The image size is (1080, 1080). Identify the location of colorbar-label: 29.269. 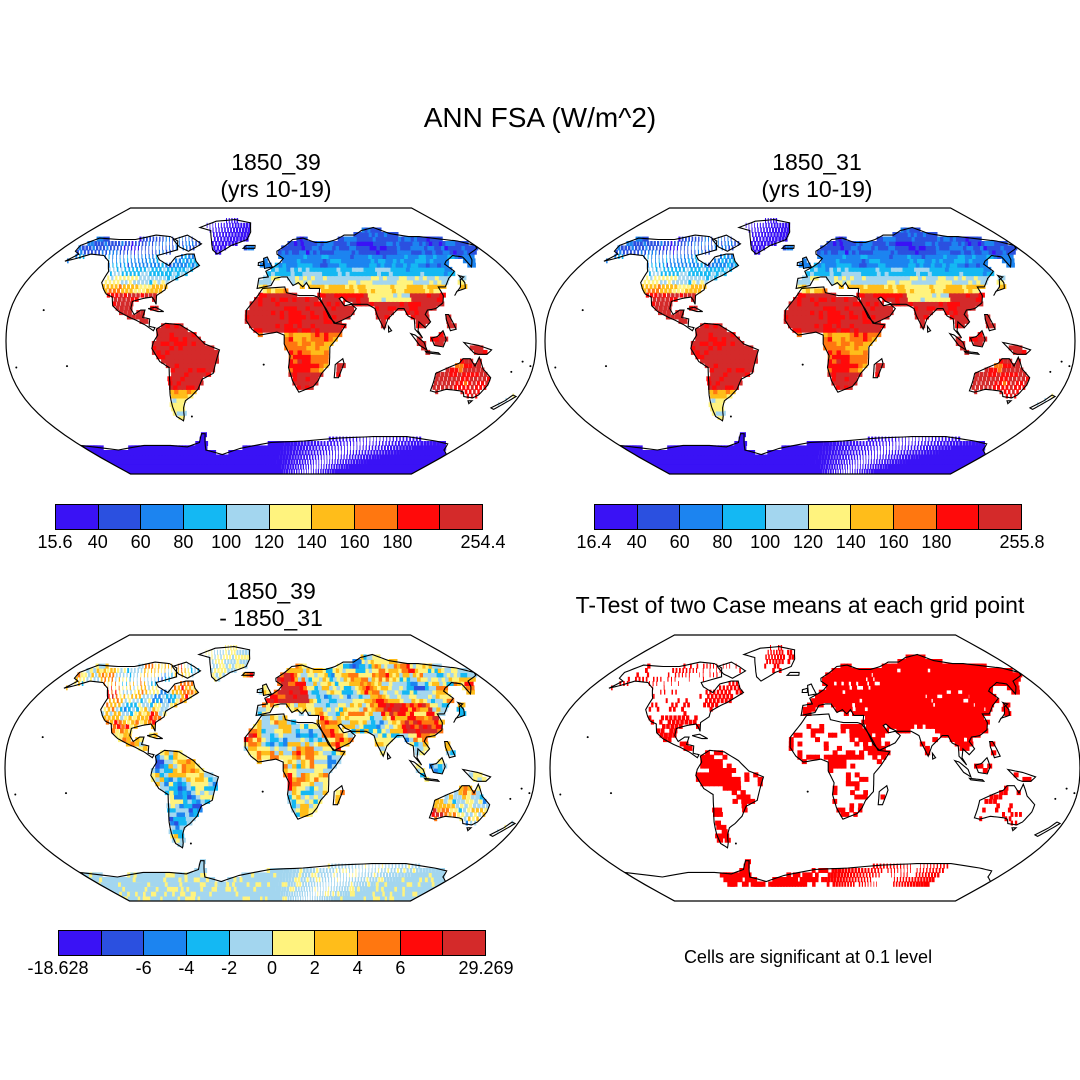
(486, 968).